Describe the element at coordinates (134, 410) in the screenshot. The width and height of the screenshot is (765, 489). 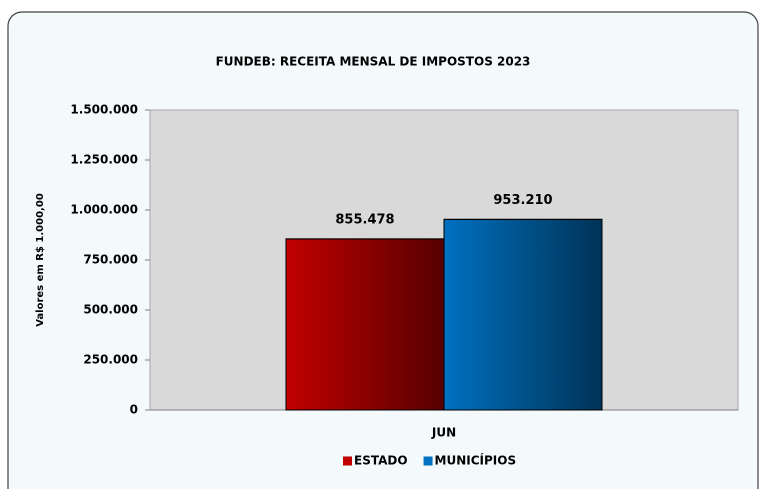
I see `y-tick-label: 0` at that location.